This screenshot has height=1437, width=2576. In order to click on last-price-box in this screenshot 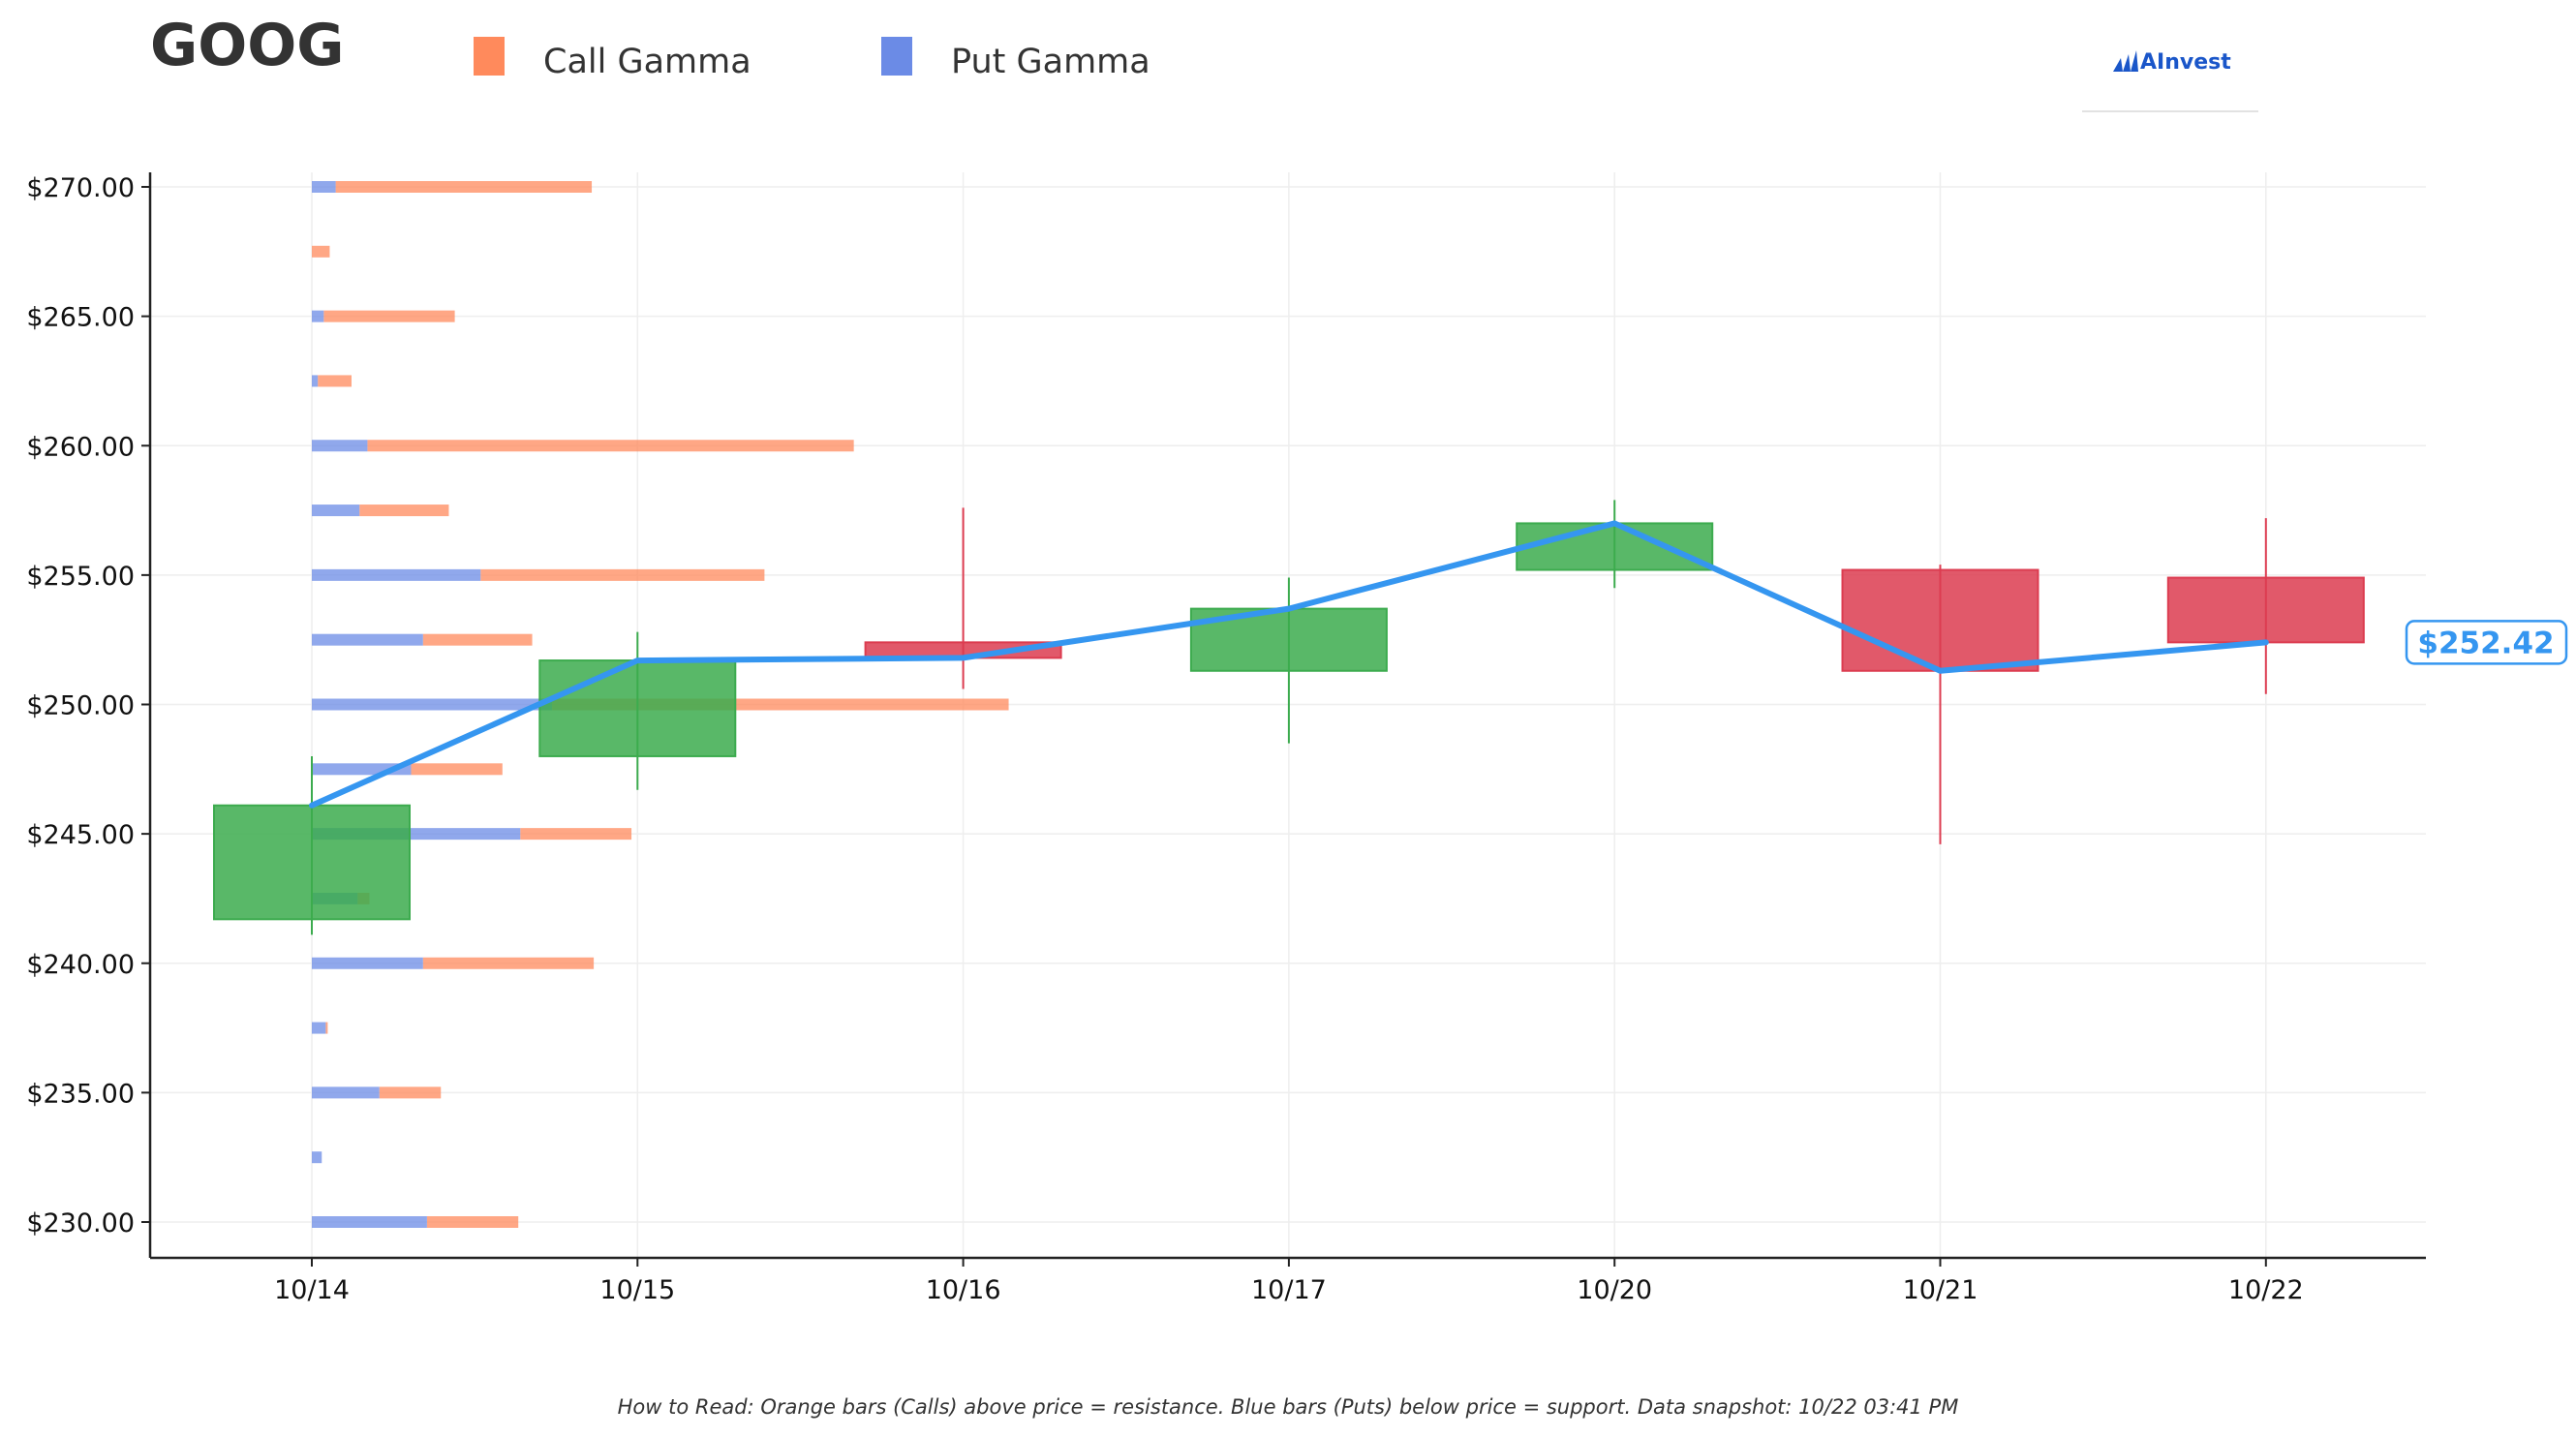, I will do `click(2486, 643)`.